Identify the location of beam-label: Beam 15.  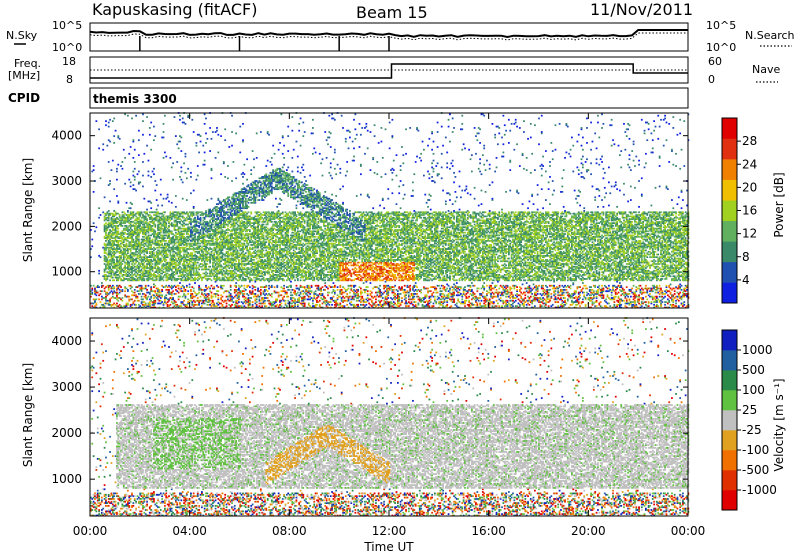
(392, 12).